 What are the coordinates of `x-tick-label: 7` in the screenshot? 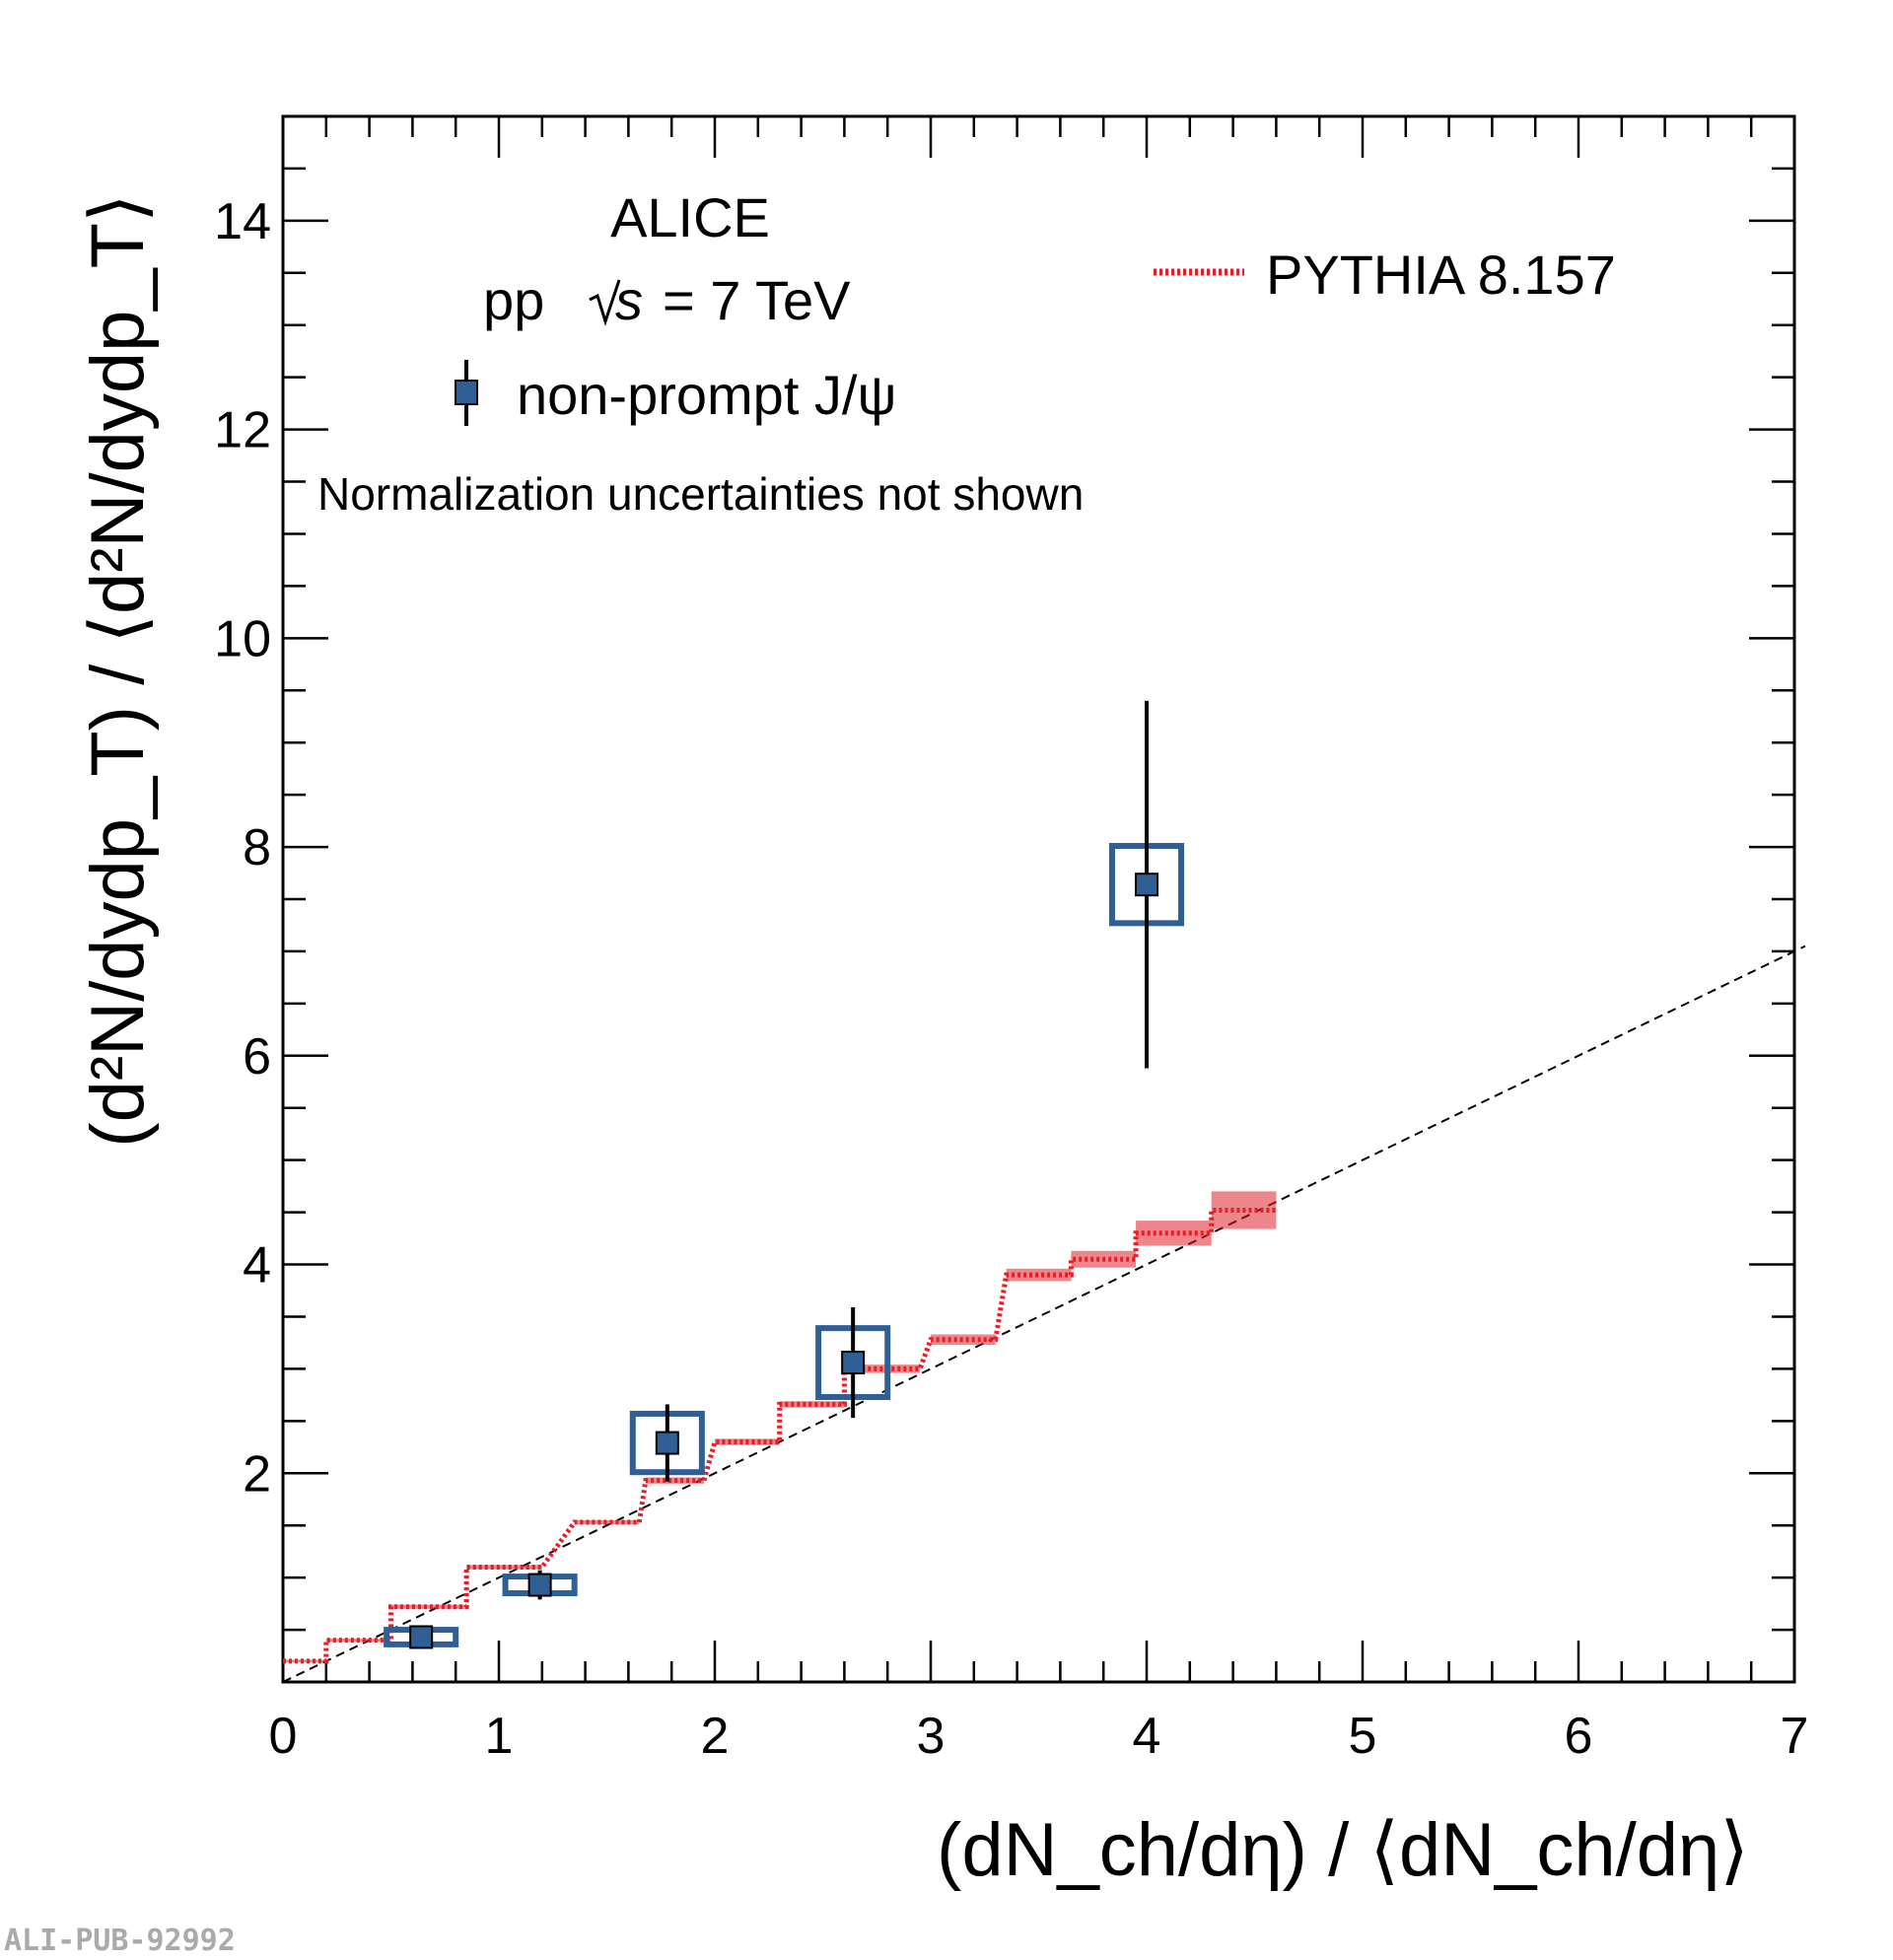 It's located at (1795, 1736).